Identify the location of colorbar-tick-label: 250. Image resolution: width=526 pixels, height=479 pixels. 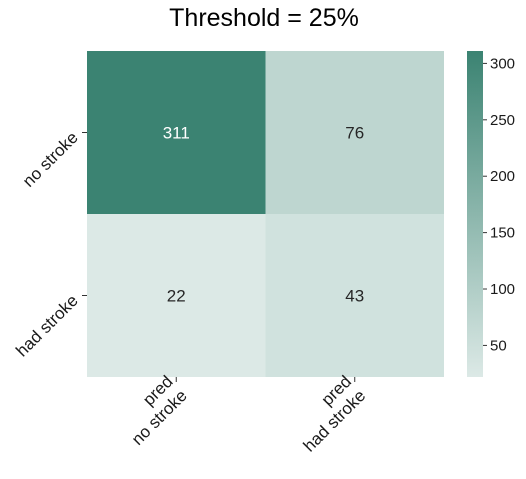
(502, 120).